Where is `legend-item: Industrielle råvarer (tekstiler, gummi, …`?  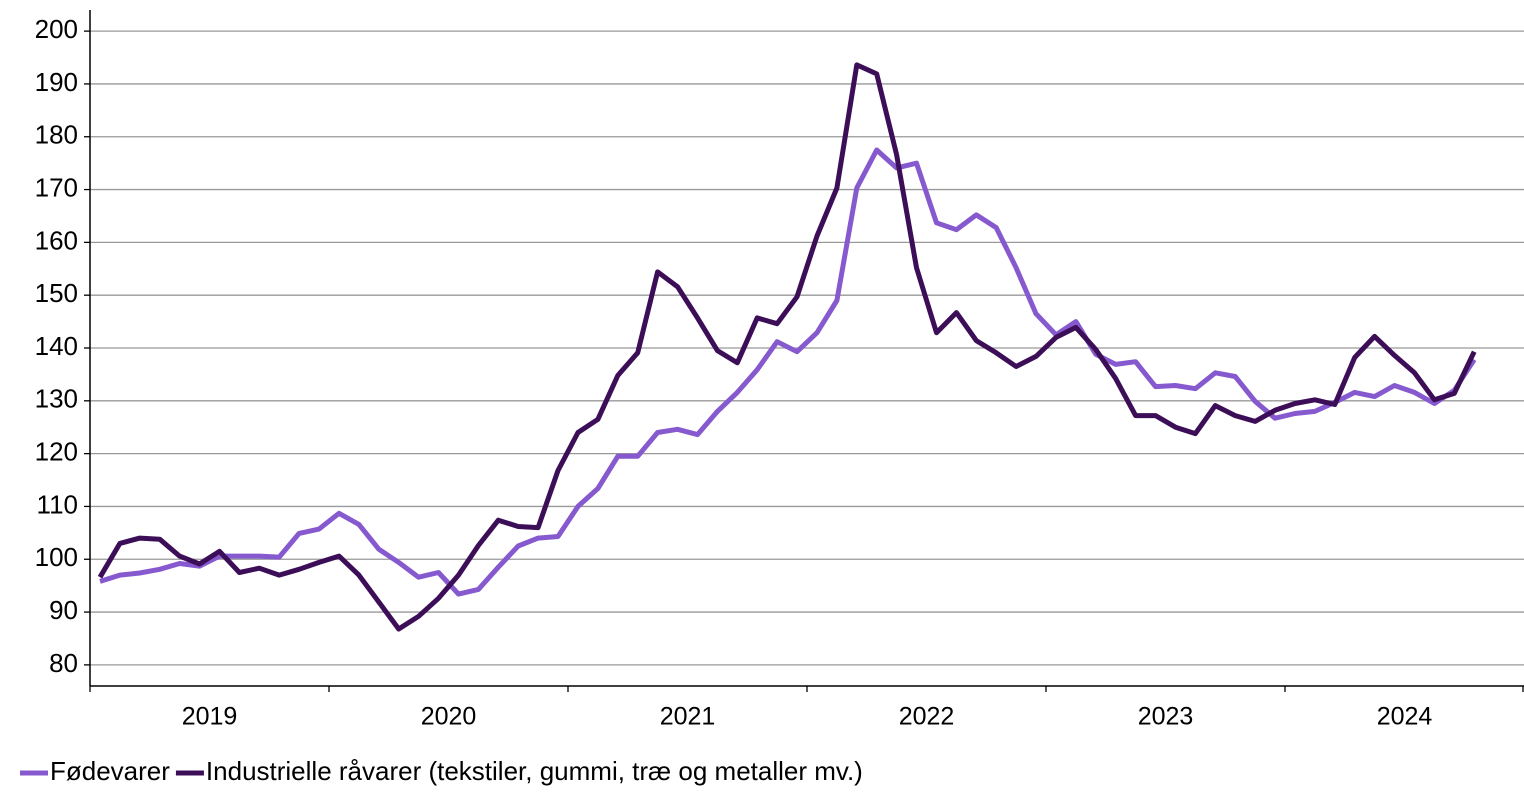 legend-item: Industrielle råvarer (tekstiler, gummi, … is located at coordinates (519, 771).